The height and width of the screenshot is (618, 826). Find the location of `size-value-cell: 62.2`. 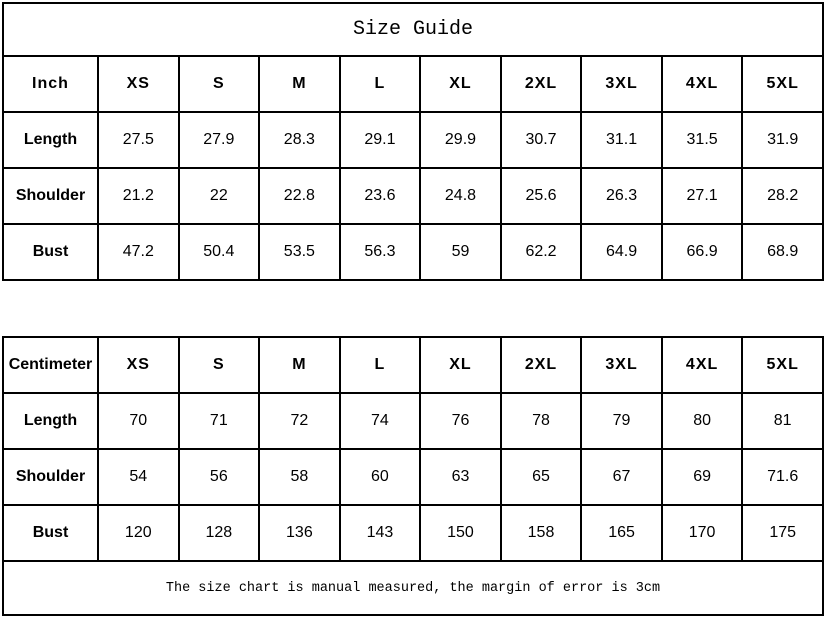

size-value-cell: 62.2 is located at coordinates (541, 252).